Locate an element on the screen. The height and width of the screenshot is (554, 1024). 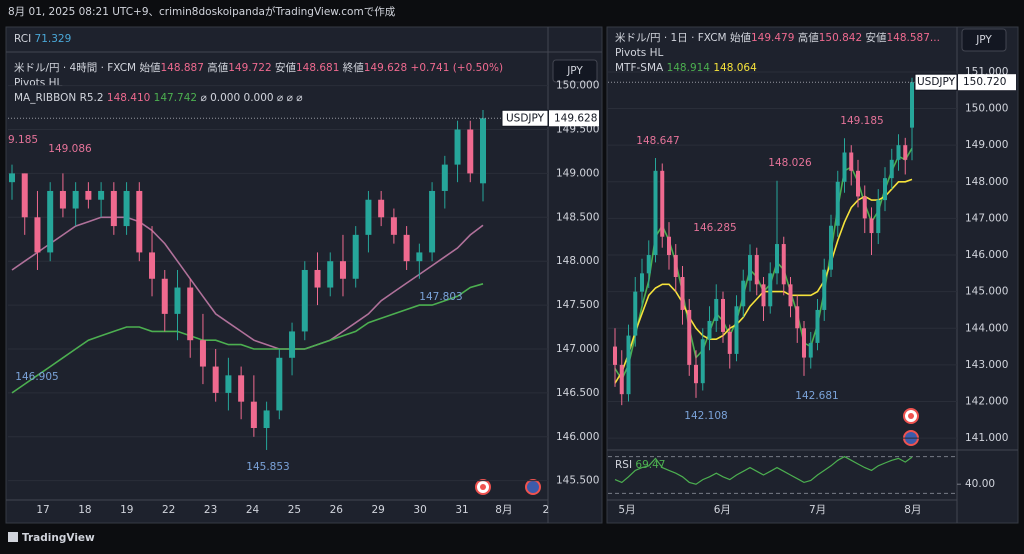
rsi-name: RSI is located at coordinates (623, 465).